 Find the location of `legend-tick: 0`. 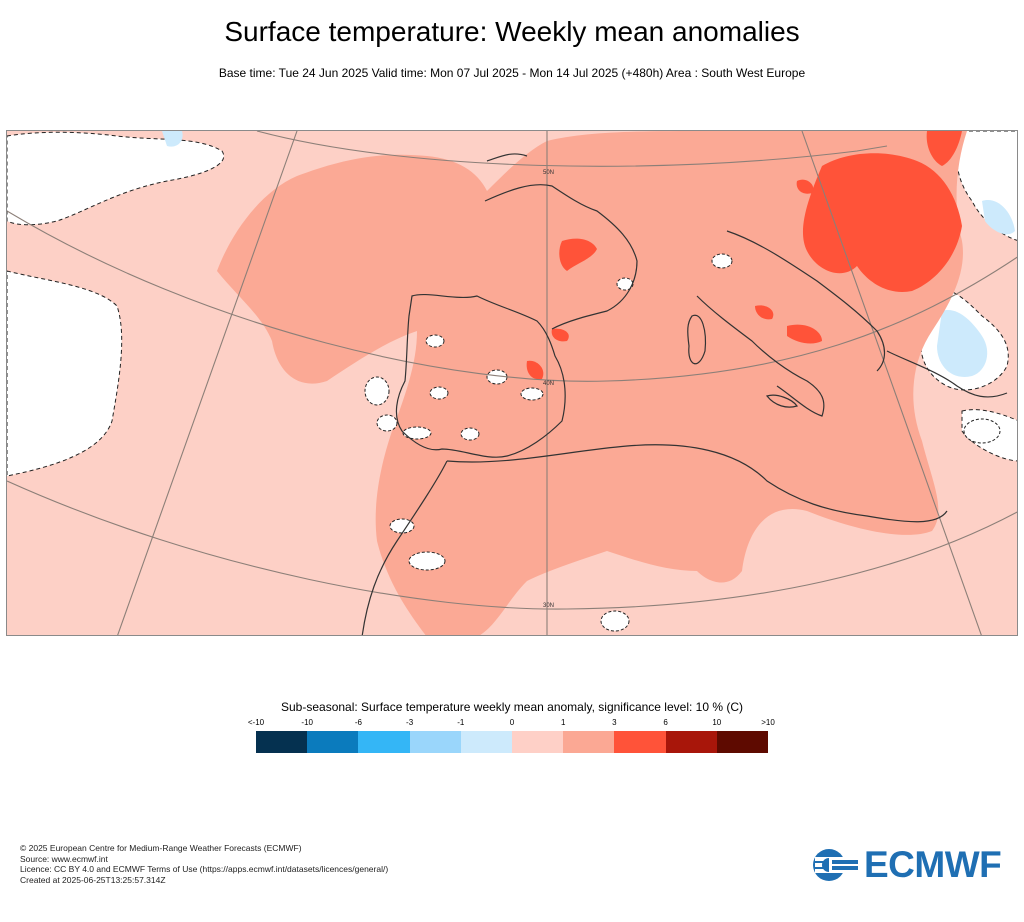

legend-tick: 0 is located at coordinates (512, 722).